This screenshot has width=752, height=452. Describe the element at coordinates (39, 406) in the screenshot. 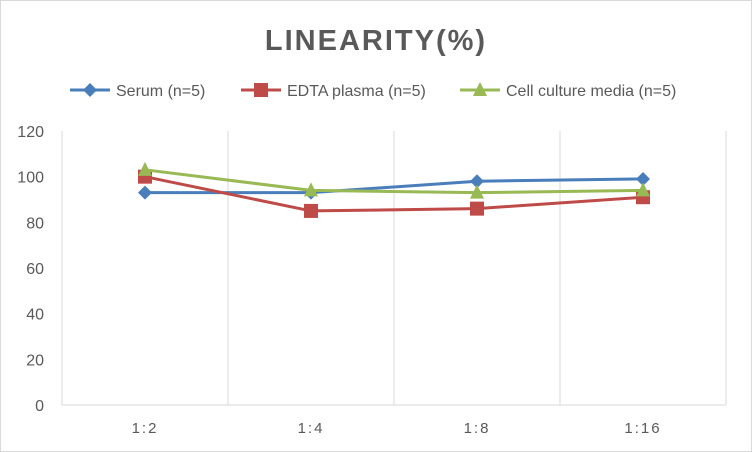

I see `y-tick-label: 0` at that location.